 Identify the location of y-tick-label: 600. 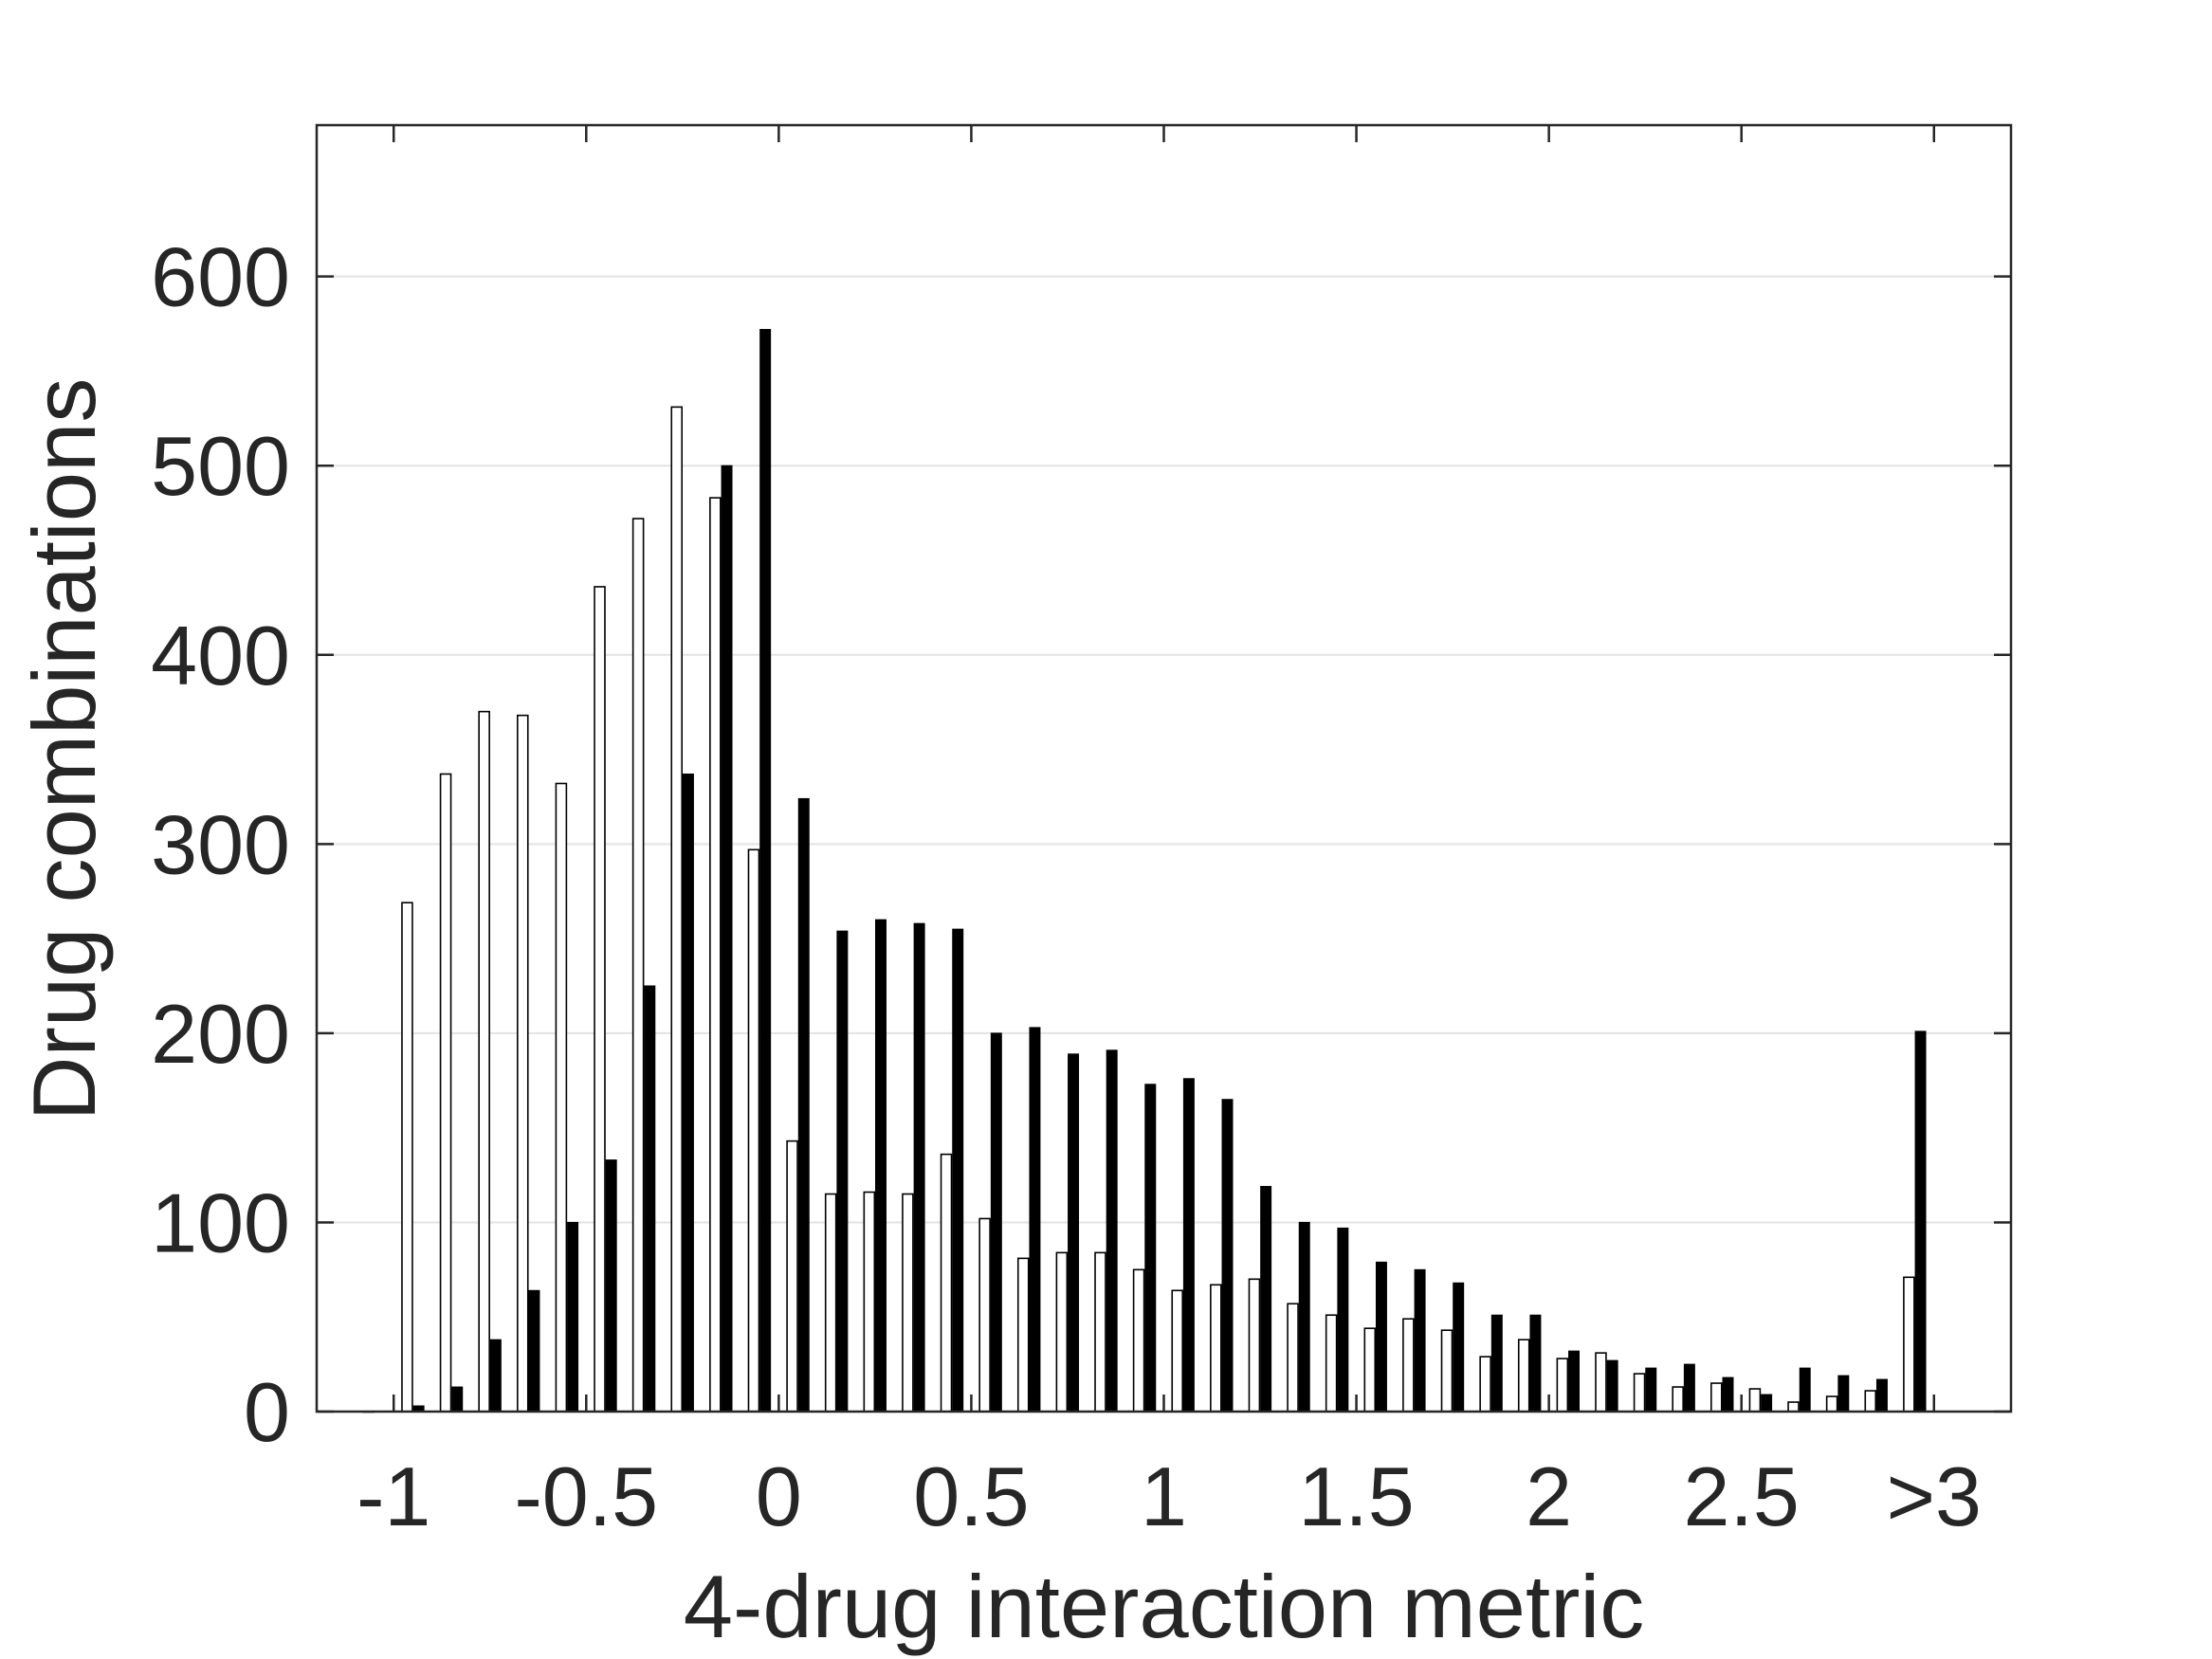
(220, 277).